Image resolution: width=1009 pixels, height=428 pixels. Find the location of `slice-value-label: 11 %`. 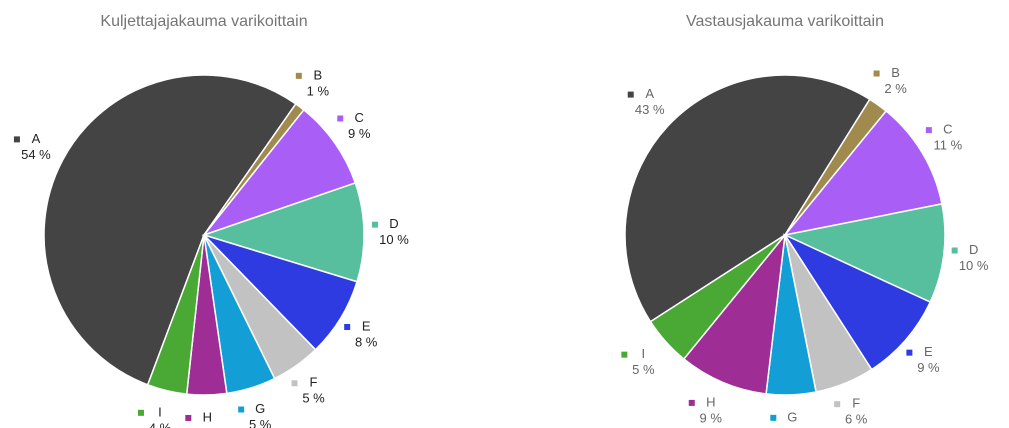

slice-value-label: 11 % is located at coordinates (948, 145).